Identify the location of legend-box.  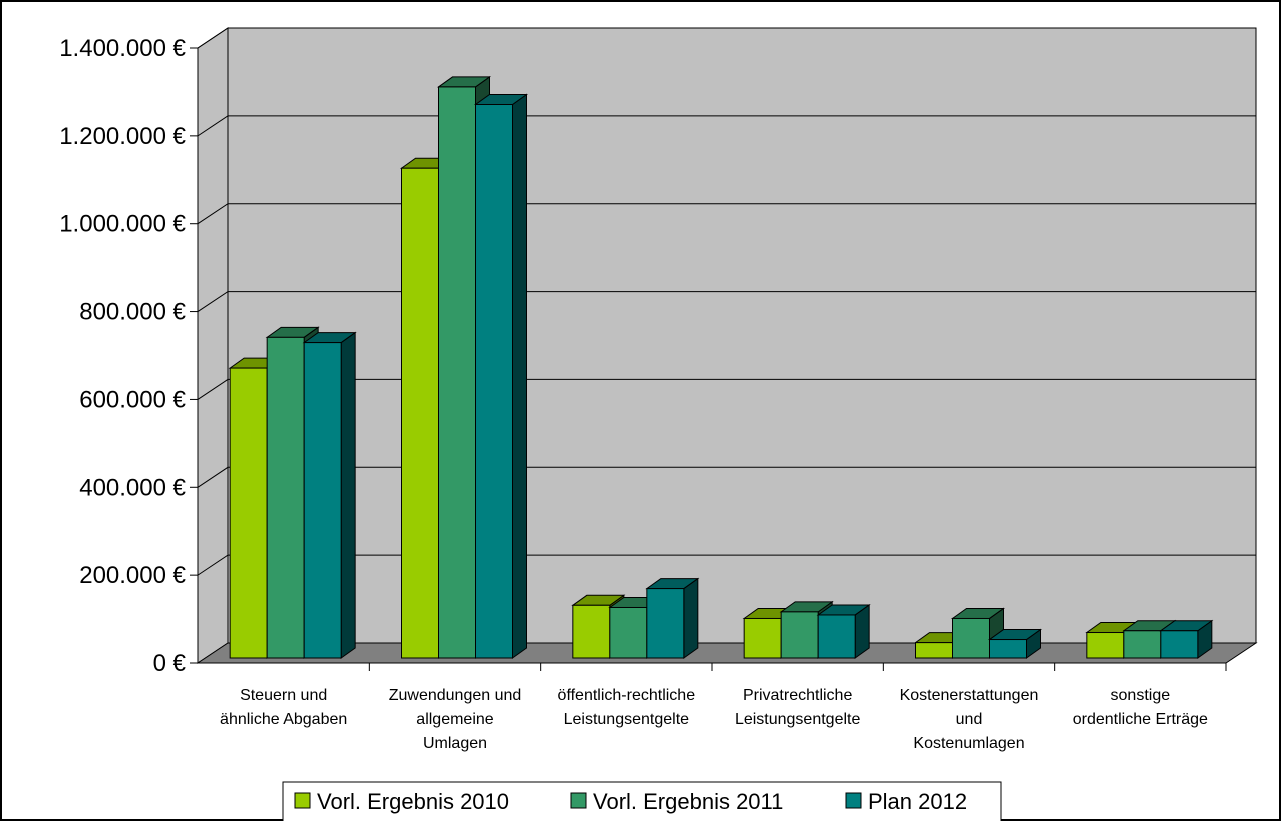
(642, 801).